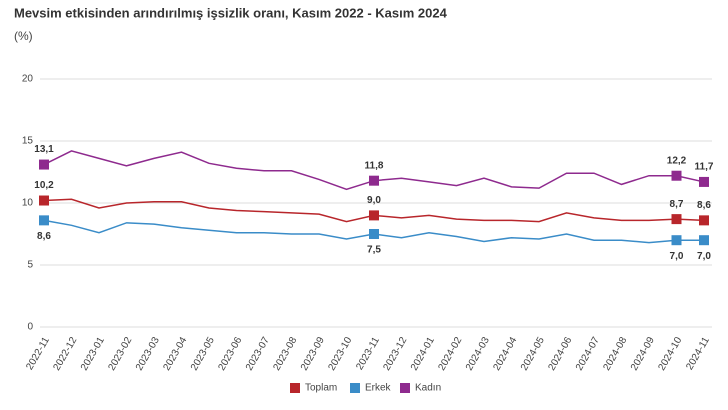  Describe the element at coordinates (561, 354) in the screenshot. I see `x-tick-label: 2024-06` at that location.